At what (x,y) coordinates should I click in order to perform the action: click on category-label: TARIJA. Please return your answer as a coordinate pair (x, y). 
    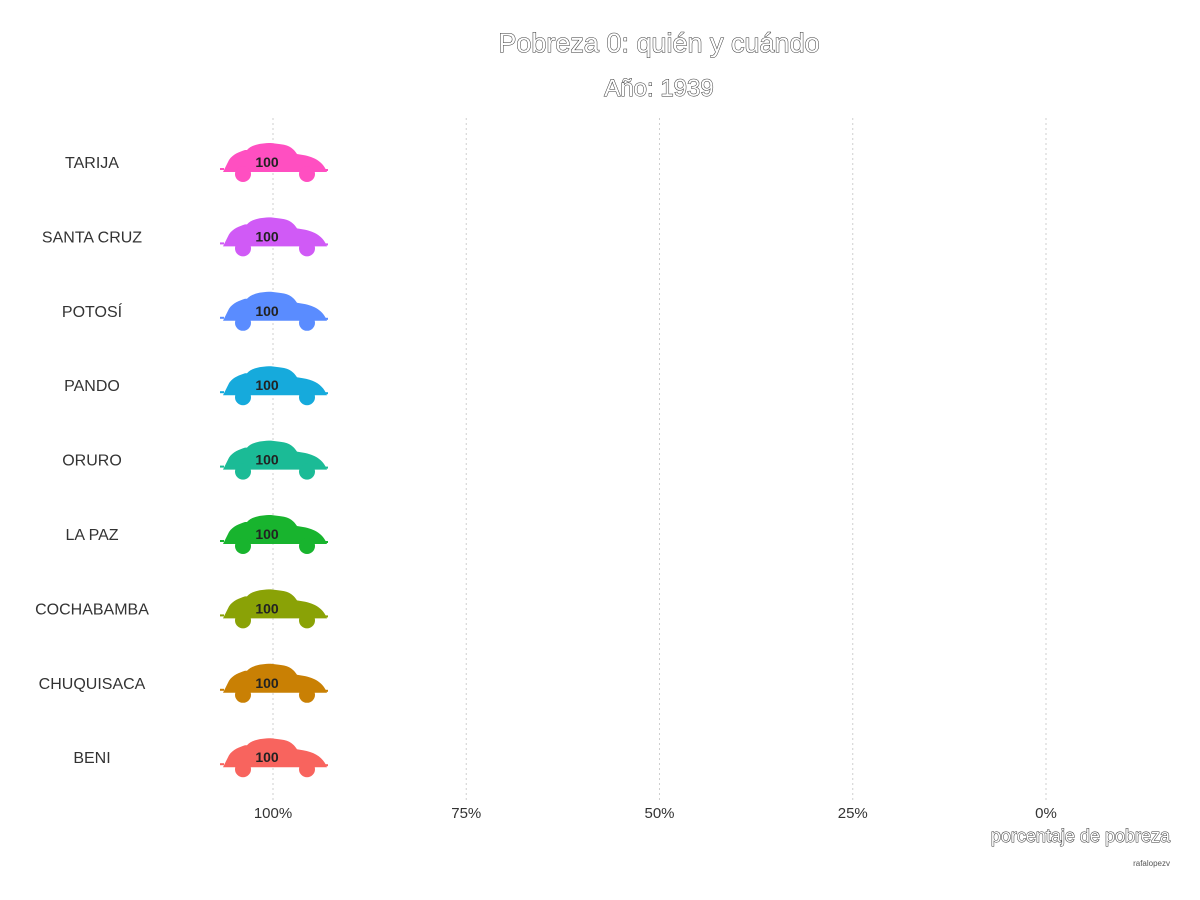
    Looking at the image, I should click on (92, 163).